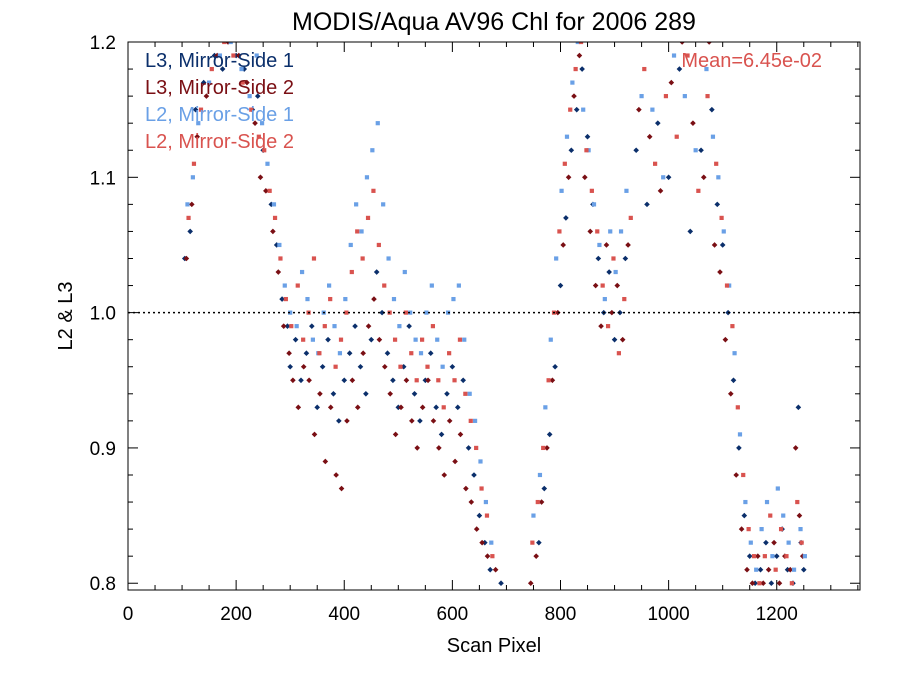 This screenshot has width=900, height=675. What do you see at coordinates (561, 614) in the screenshot?
I see `x-tick-label: 800` at bounding box center [561, 614].